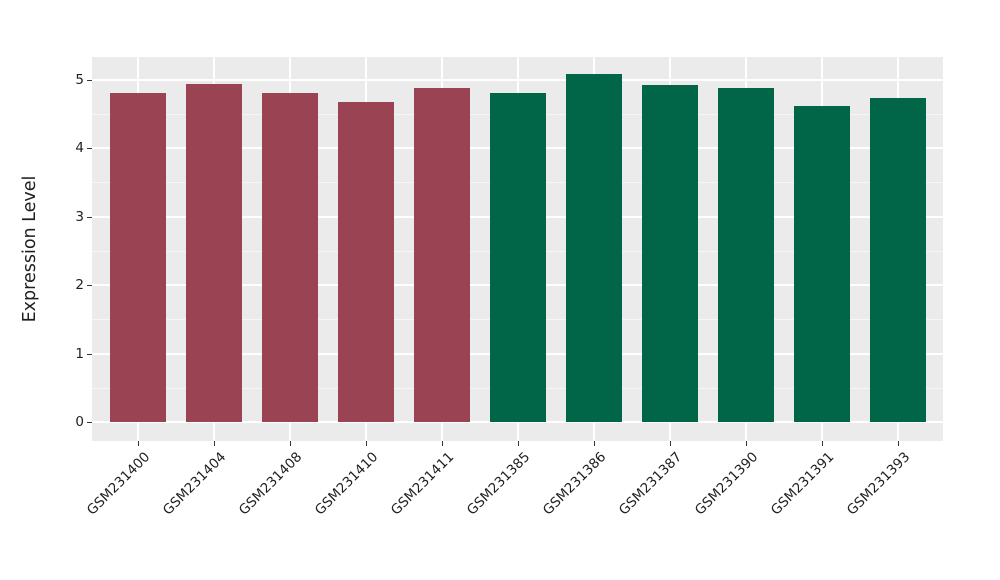 The width and height of the screenshot is (1000, 580). Describe the element at coordinates (442, 255) in the screenshot. I see `bar-GSM231411` at that location.